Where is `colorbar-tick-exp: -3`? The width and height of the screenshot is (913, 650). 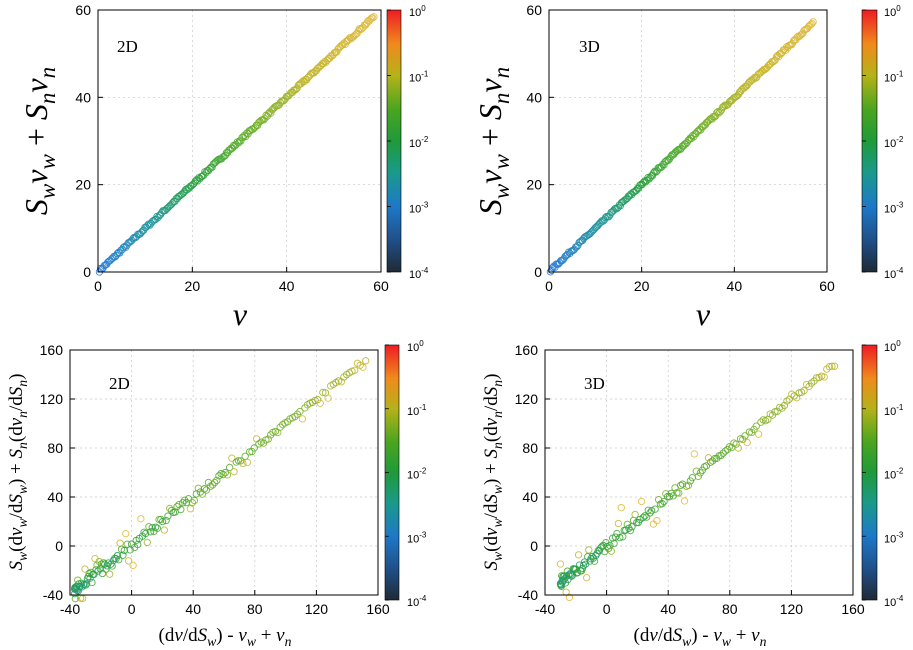 colorbar-tick-exp: -3 is located at coordinates (425, 205).